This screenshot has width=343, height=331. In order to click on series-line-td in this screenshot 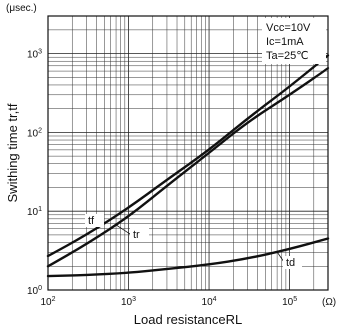, I will do `click(188, 257)`.